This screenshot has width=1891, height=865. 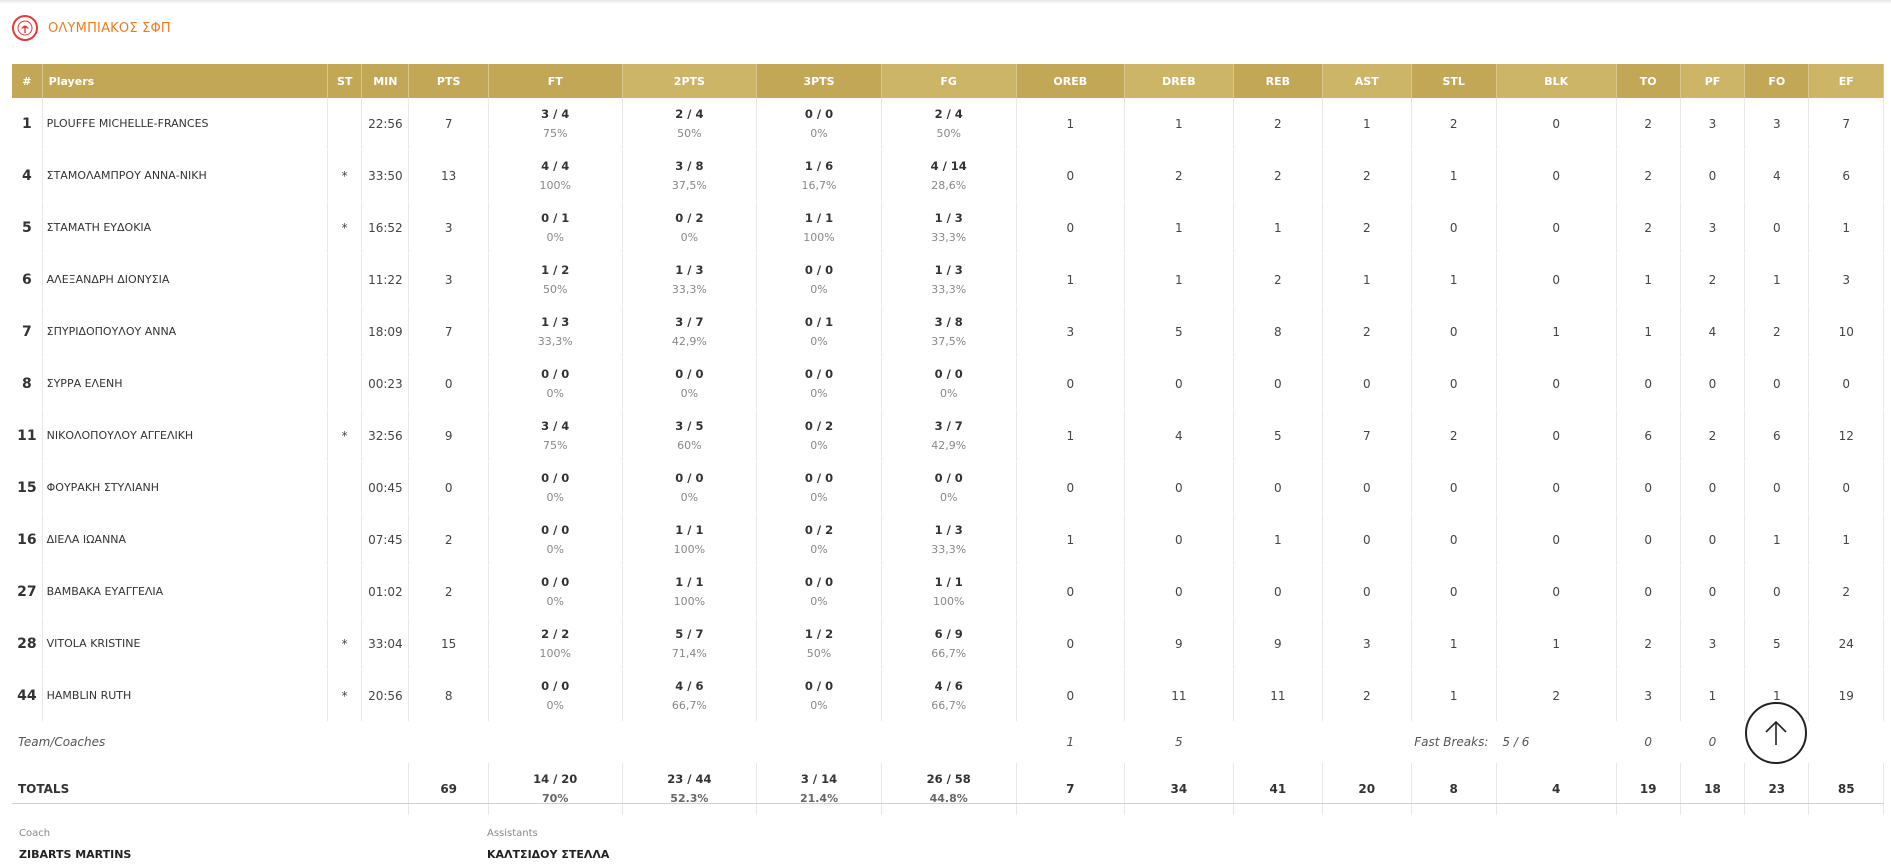 I want to click on player-fg-made: 0 / 0, so click(x=948, y=477).